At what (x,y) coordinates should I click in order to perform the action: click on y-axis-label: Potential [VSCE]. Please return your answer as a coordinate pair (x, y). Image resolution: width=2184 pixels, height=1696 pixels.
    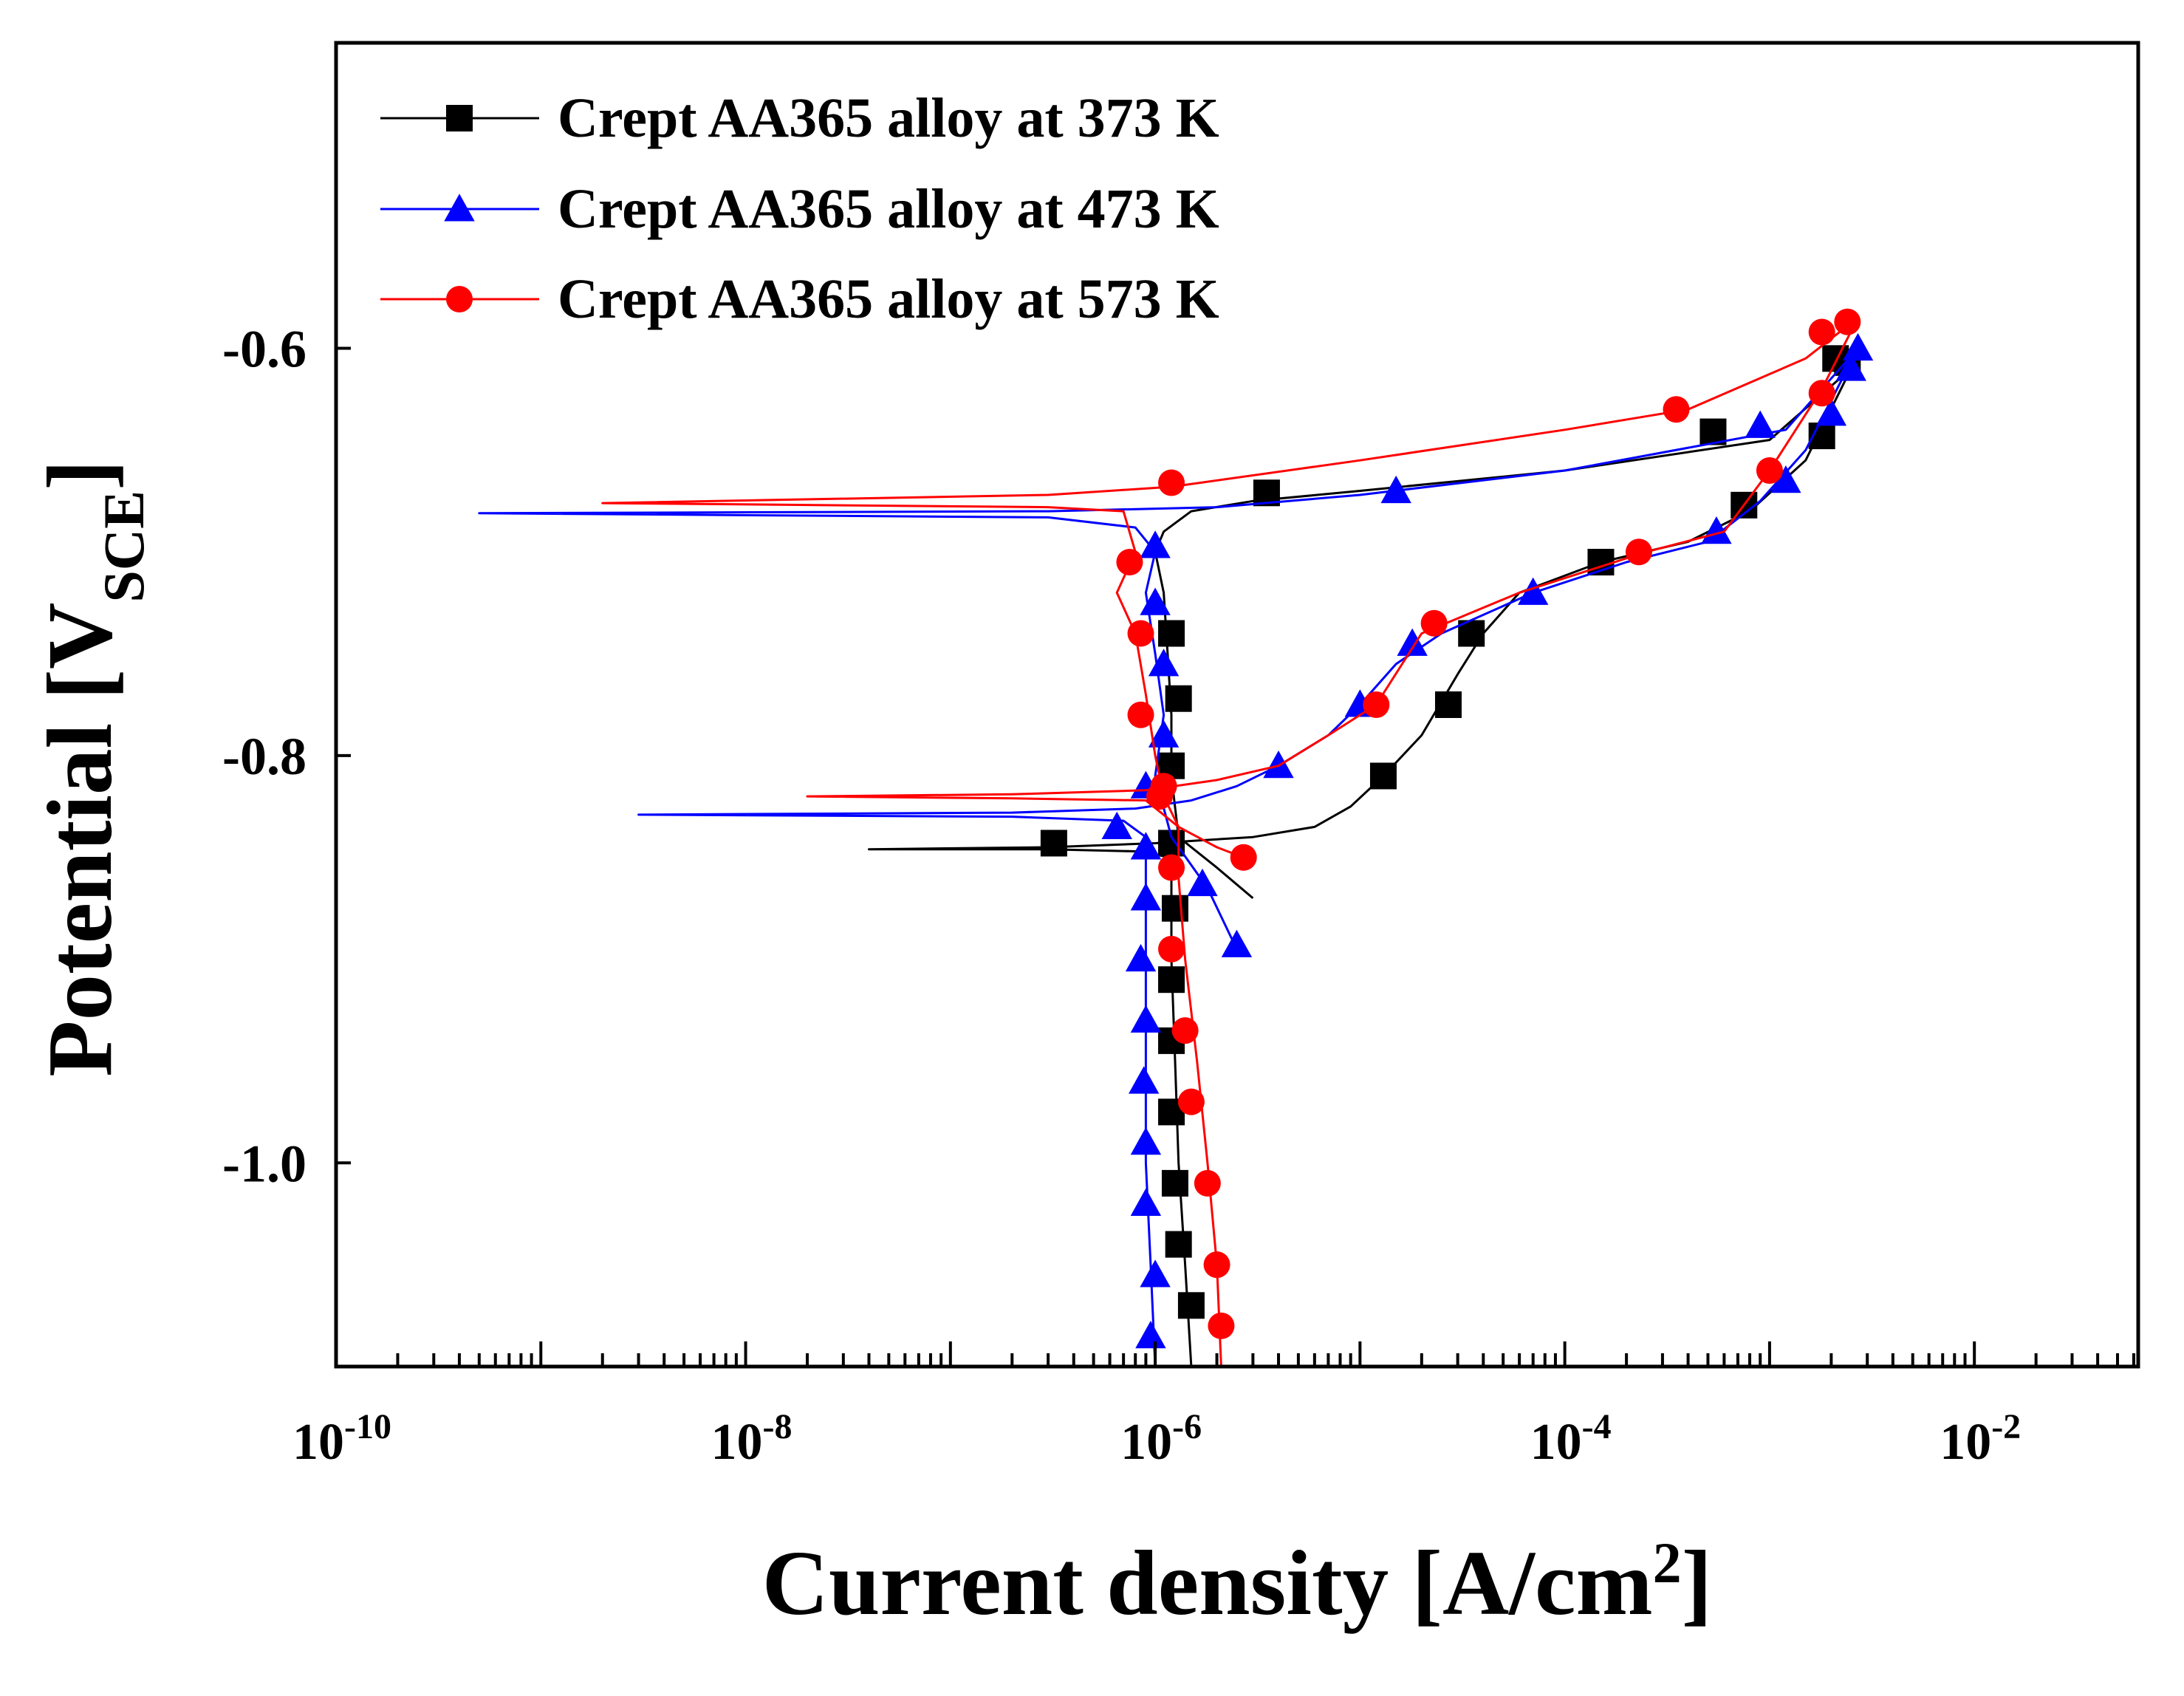
    Looking at the image, I should click on (93, 768).